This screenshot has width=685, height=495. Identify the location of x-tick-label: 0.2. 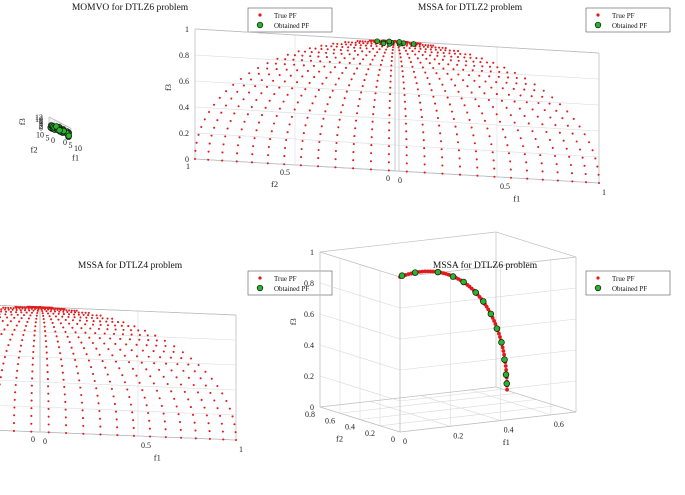
(458, 435).